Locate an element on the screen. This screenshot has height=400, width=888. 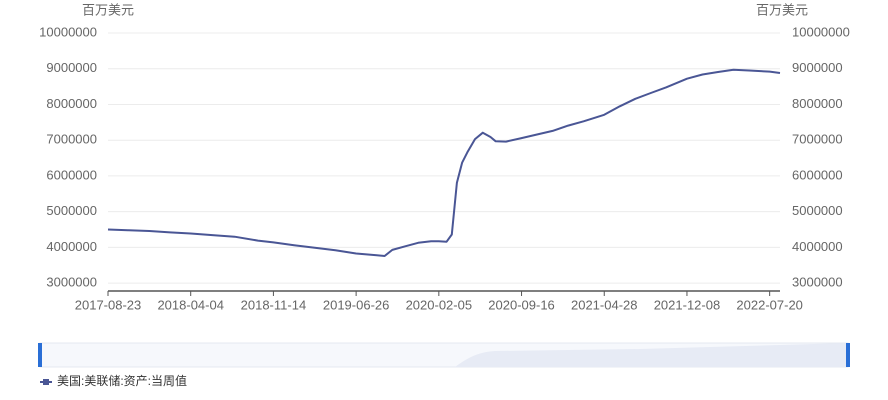
y2-tick-label: 7000000 is located at coordinates (817, 139).